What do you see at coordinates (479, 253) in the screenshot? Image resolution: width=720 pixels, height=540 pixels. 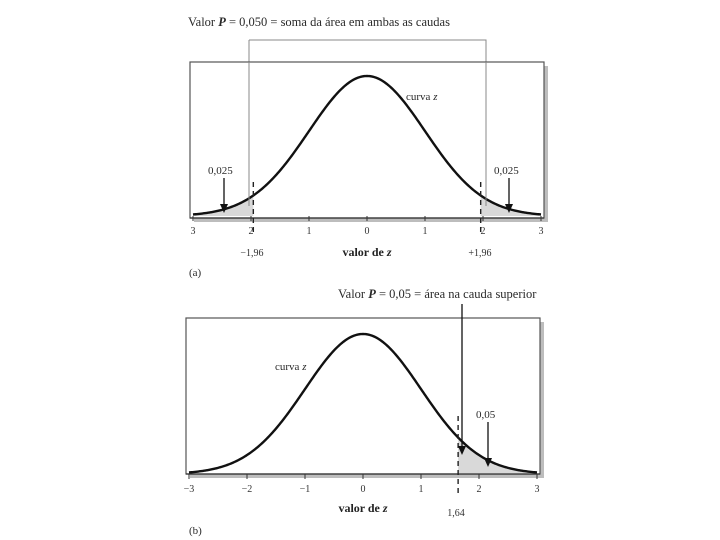 I see `panel-a-critical-right-label: +1,96` at bounding box center [479, 253].